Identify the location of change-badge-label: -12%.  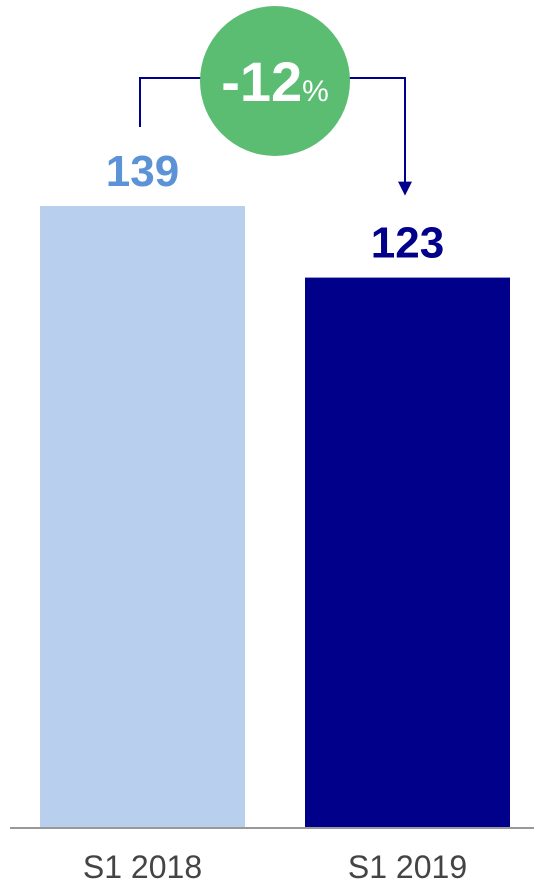
(275, 81).